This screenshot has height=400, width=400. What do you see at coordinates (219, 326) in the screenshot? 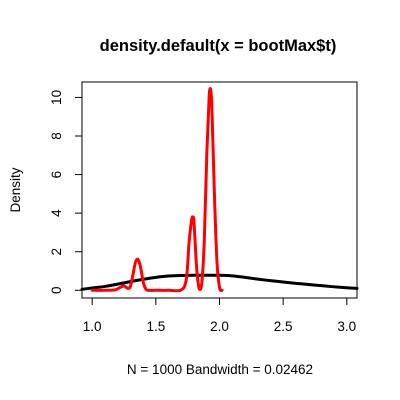
I see `x-tick-label: 2.0` at bounding box center [219, 326].